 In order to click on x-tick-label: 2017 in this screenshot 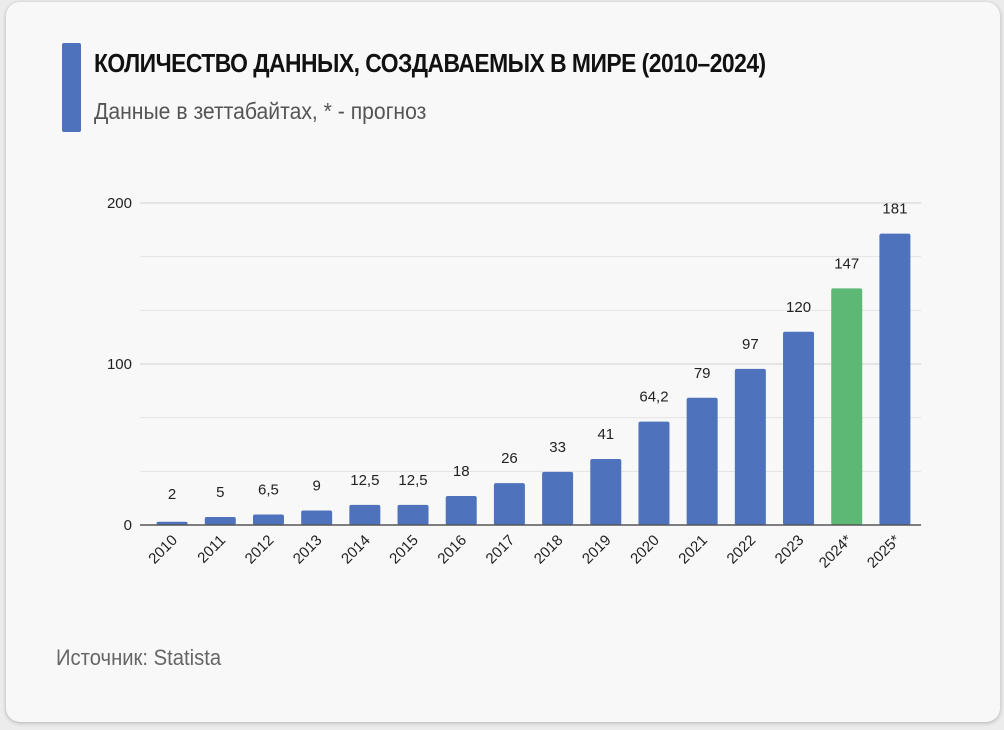, I will do `click(501, 550)`.